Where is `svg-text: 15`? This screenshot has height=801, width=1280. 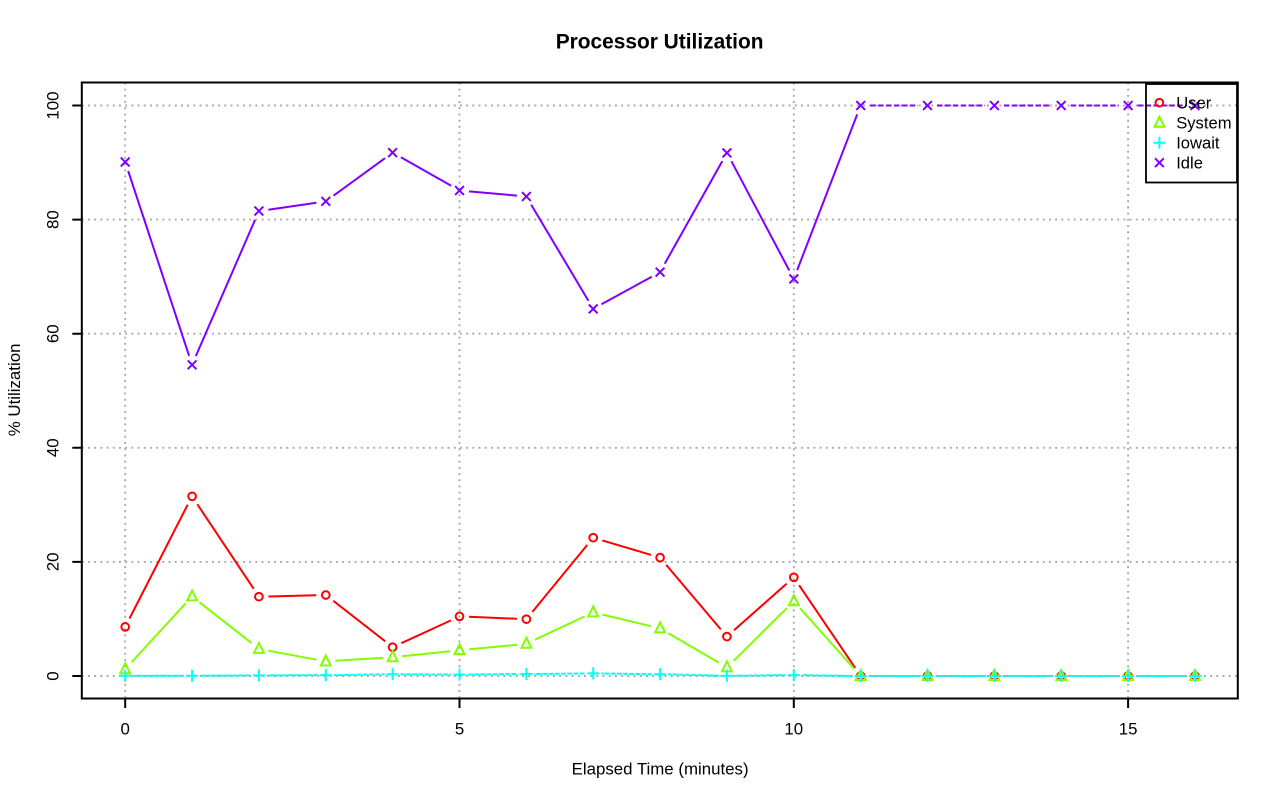 svg-text: 15 is located at coordinates (1128, 729).